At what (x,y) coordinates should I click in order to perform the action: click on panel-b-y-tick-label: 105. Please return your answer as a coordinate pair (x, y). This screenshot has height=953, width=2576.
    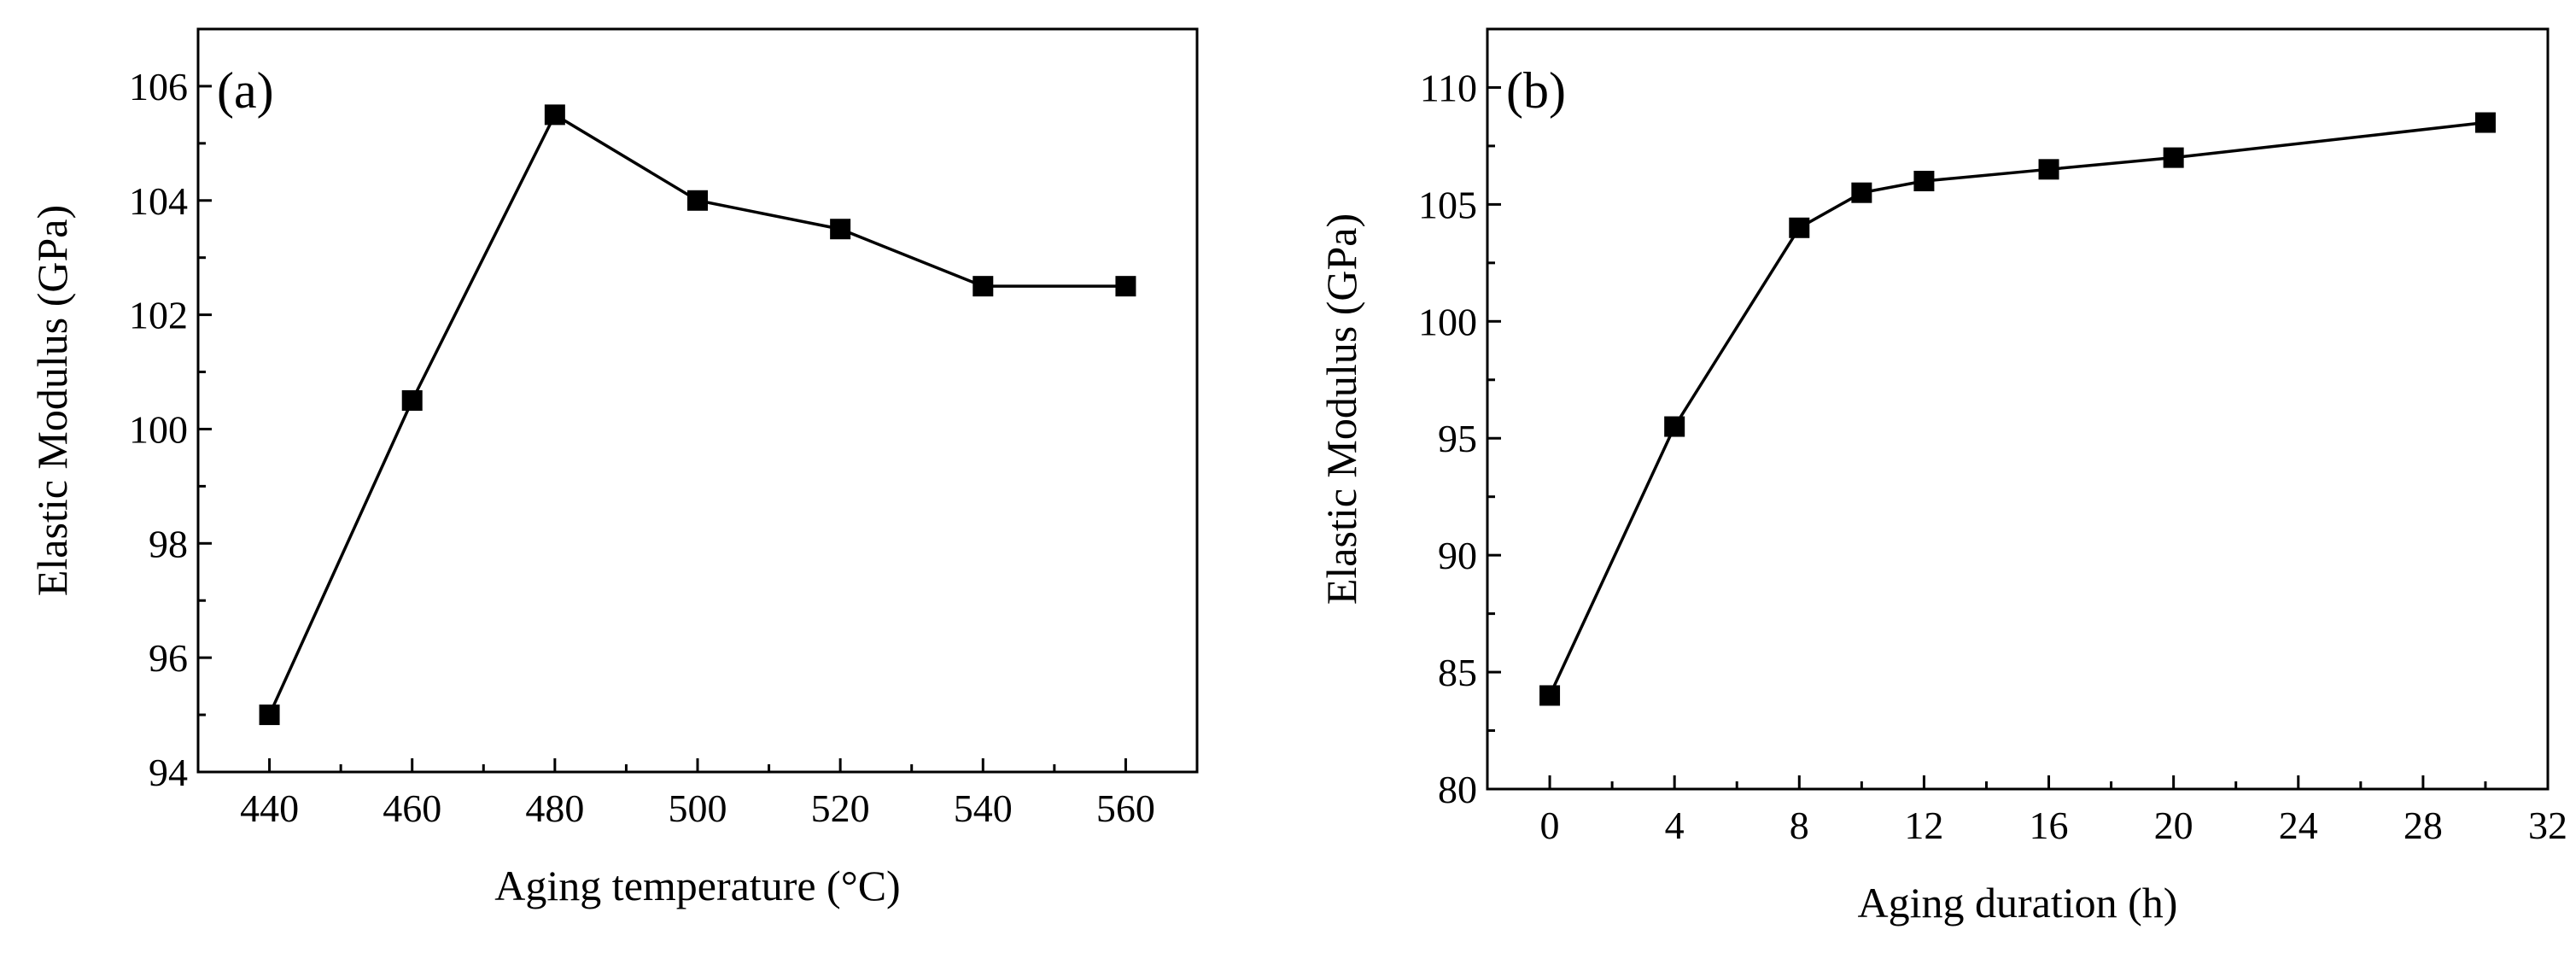
    Looking at the image, I should click on (1447, 204).